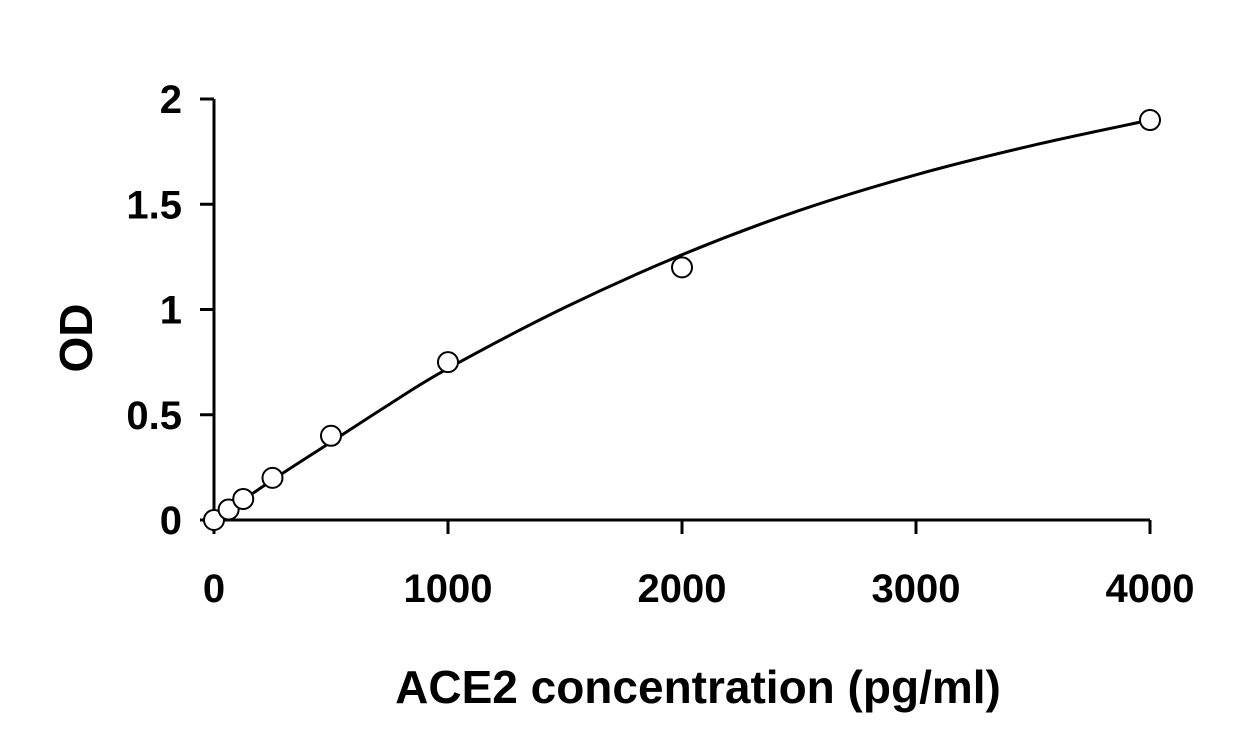  Describe the element at coordinates (154, 205) in the screenshot. I see `y-tick-label: 1.5` at that location.